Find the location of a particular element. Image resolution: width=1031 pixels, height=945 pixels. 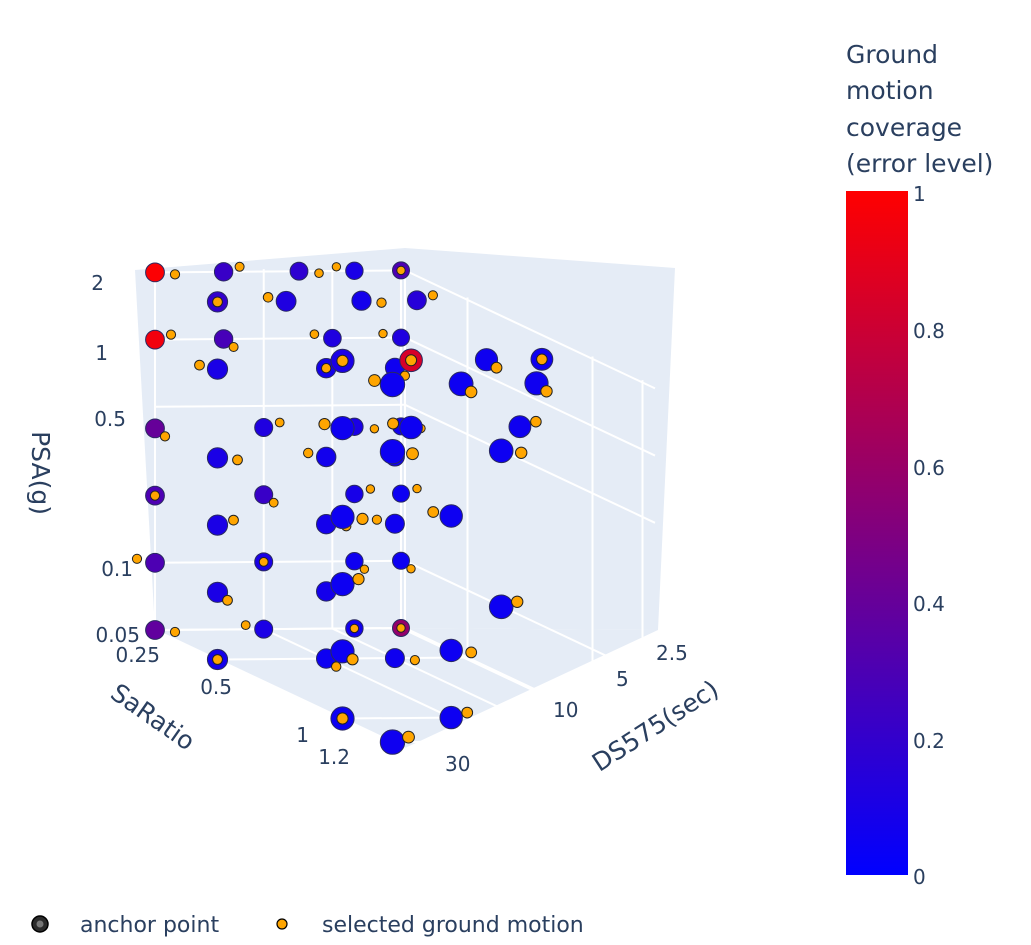

legend-item-anchor-point: anchor point is located at coordinates (125, 925).